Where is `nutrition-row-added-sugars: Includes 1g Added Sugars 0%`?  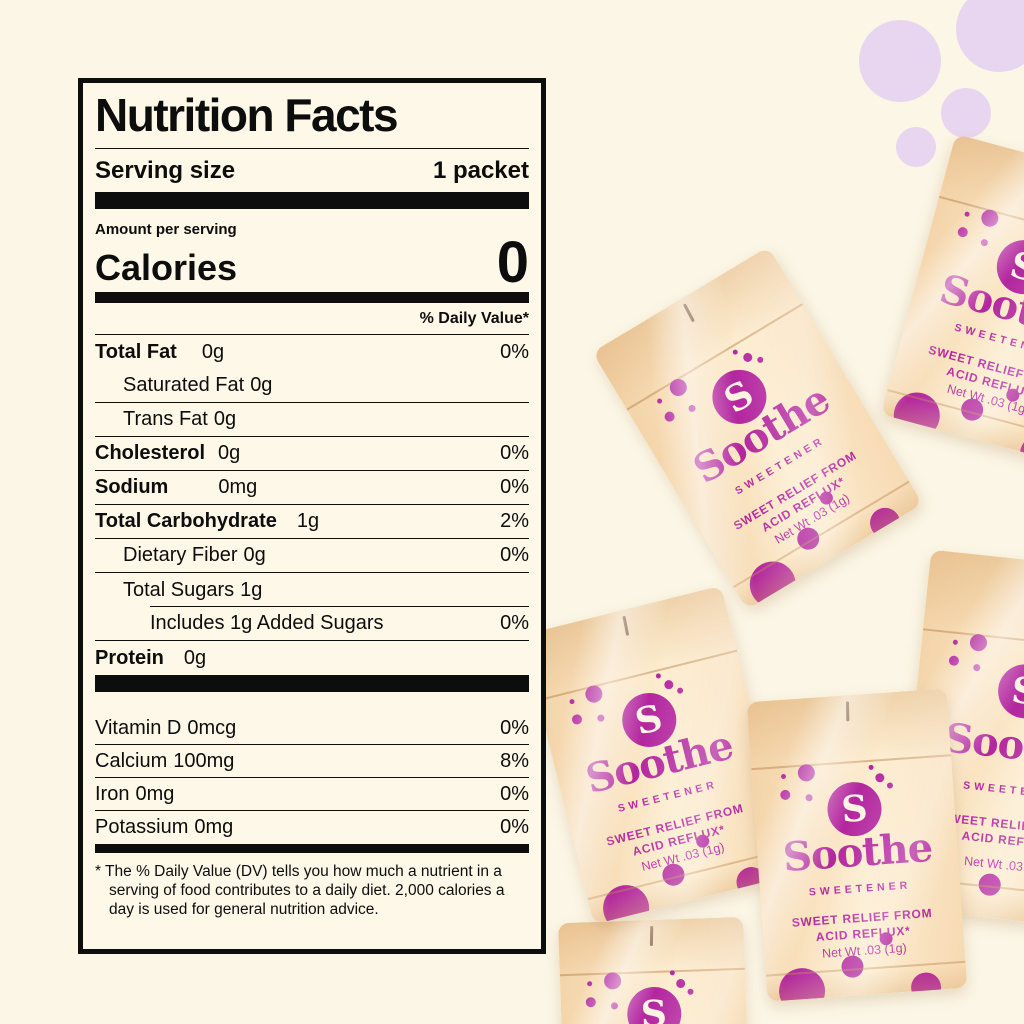 nutrition-row-added-sugars: Includes 1g Added Sugars 0% is located at coordinates (312, 624).